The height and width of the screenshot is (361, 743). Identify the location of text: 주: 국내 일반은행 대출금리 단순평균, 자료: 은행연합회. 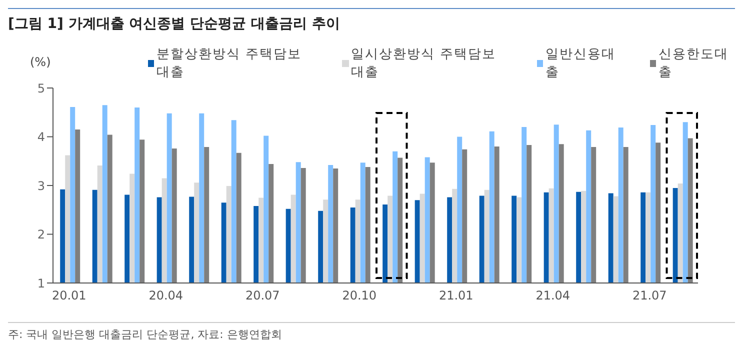
(371, 332).